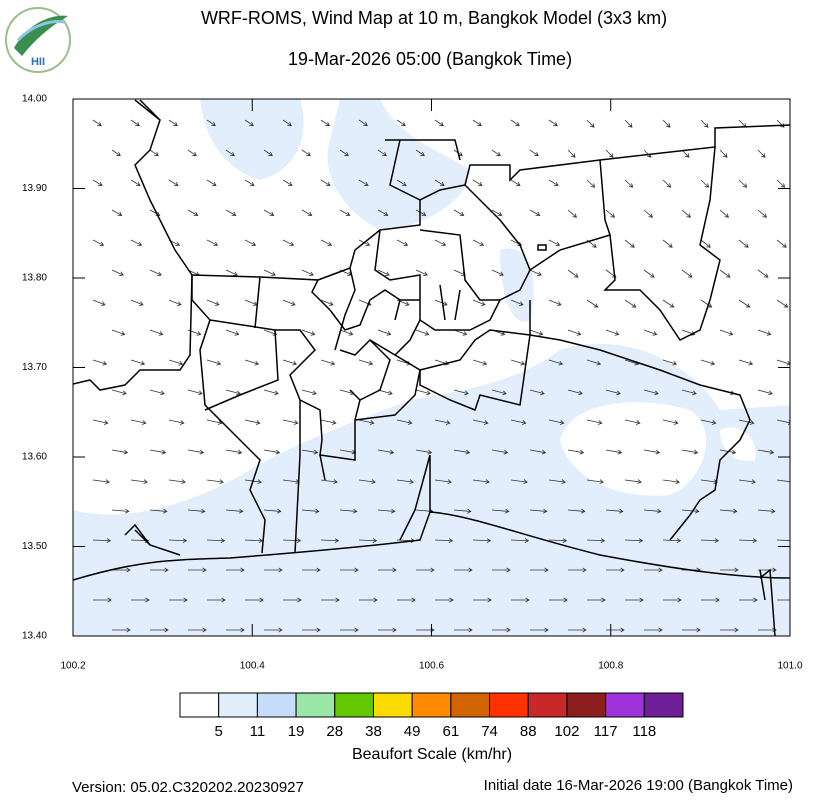 The image size is (816, 805). Describe the element at coordinates (72, 666) in the screenshot. I see `x-tick-label: 100.2` at that location.